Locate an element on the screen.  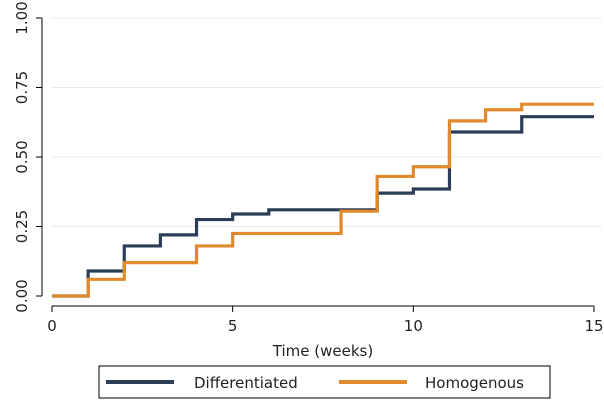
x-axis-title: Time (weeks) is located at coordinates (322, 351).